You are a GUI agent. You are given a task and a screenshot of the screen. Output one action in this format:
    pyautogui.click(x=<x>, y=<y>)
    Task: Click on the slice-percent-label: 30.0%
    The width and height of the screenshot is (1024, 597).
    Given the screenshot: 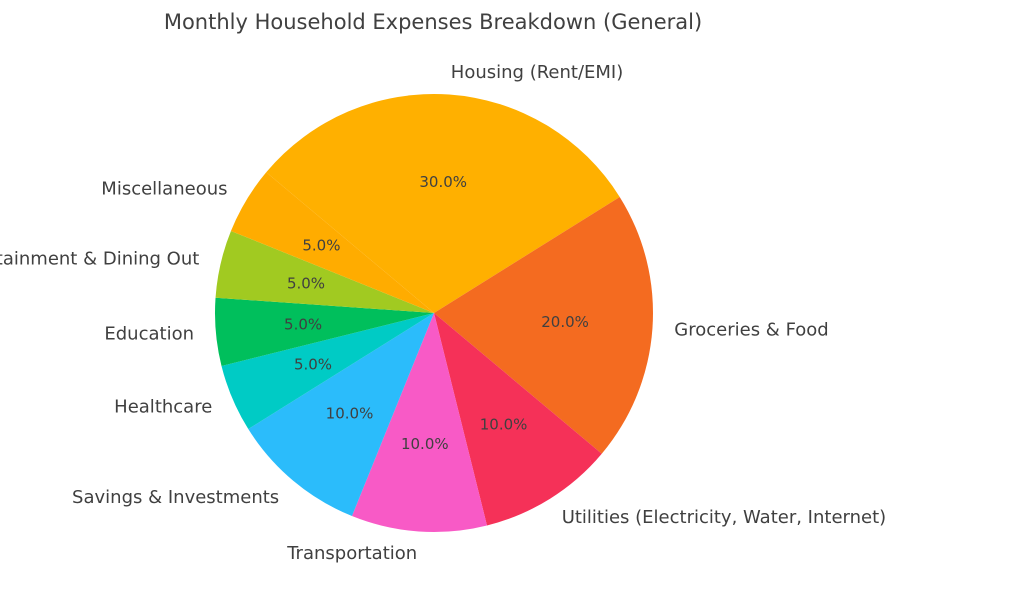 What is the action you would take?
    pyautogui.click(x=443, y=182)
    